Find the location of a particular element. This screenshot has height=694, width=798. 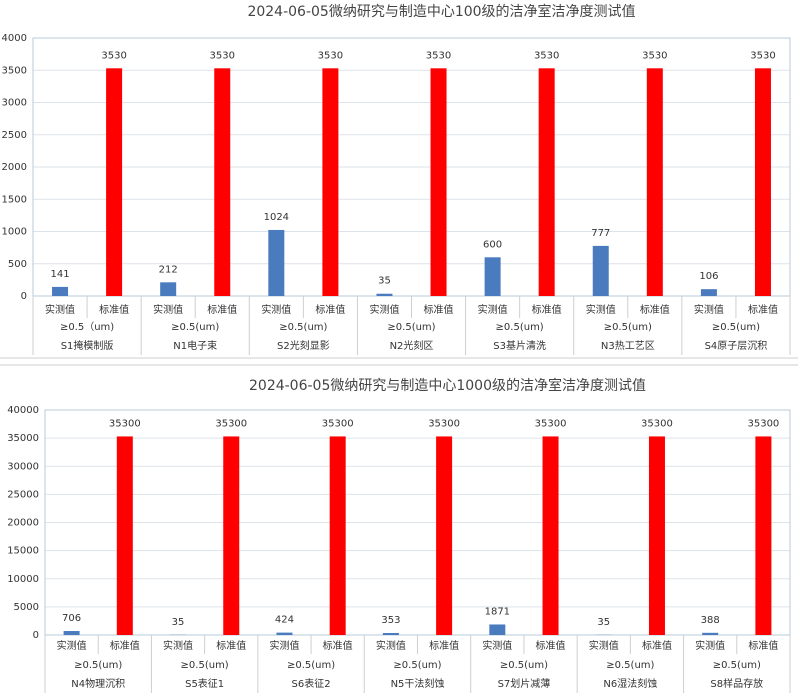

category-label: S8样品存放 is located at coordinates (736, 683).